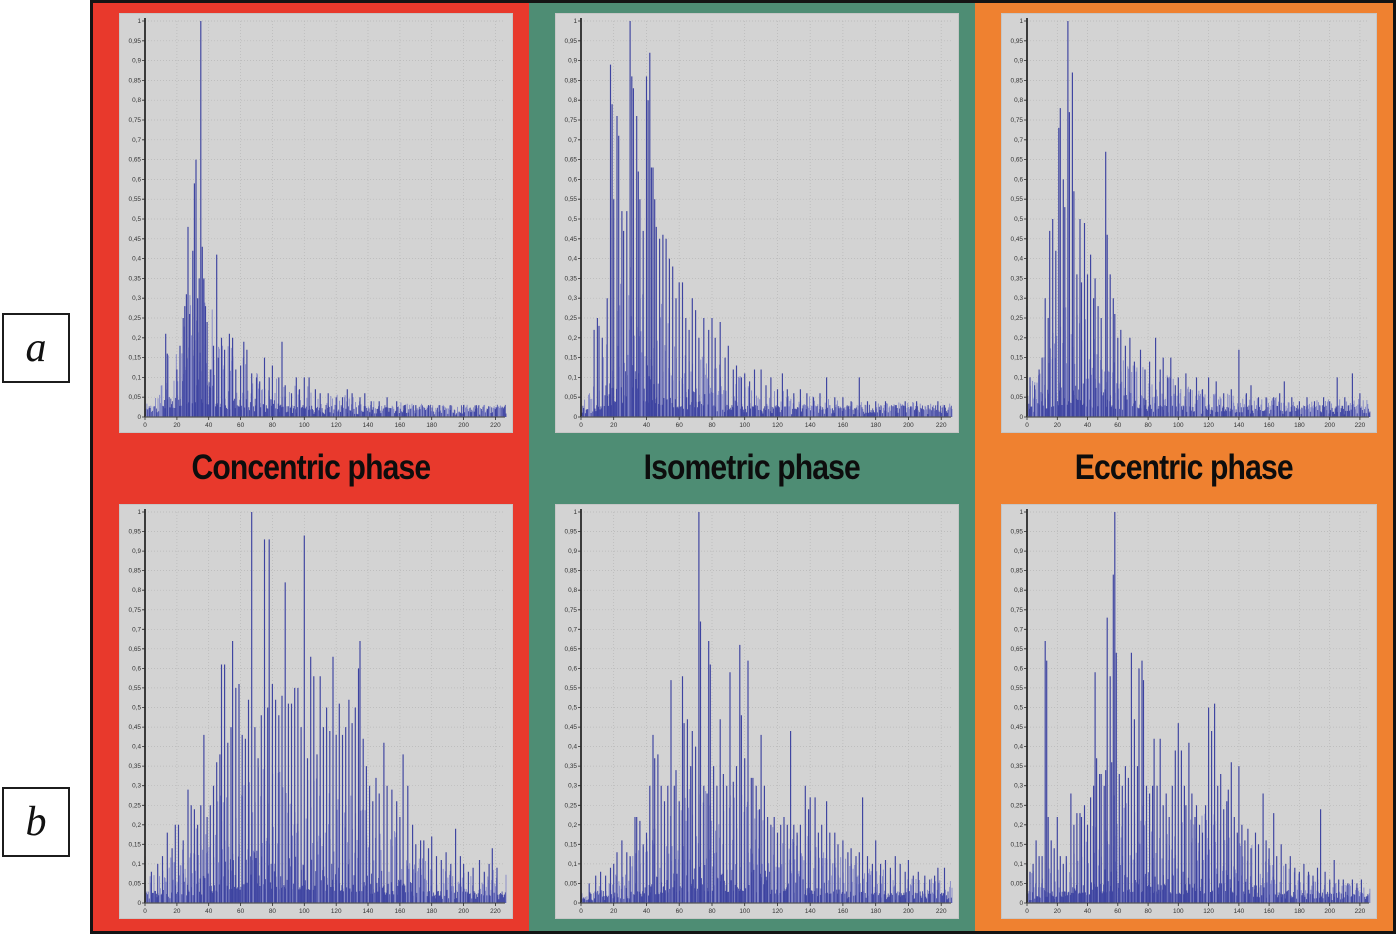 This screenshot has width=1396, height=934. I want to click on svg-text: 160, so click(1269, 911).